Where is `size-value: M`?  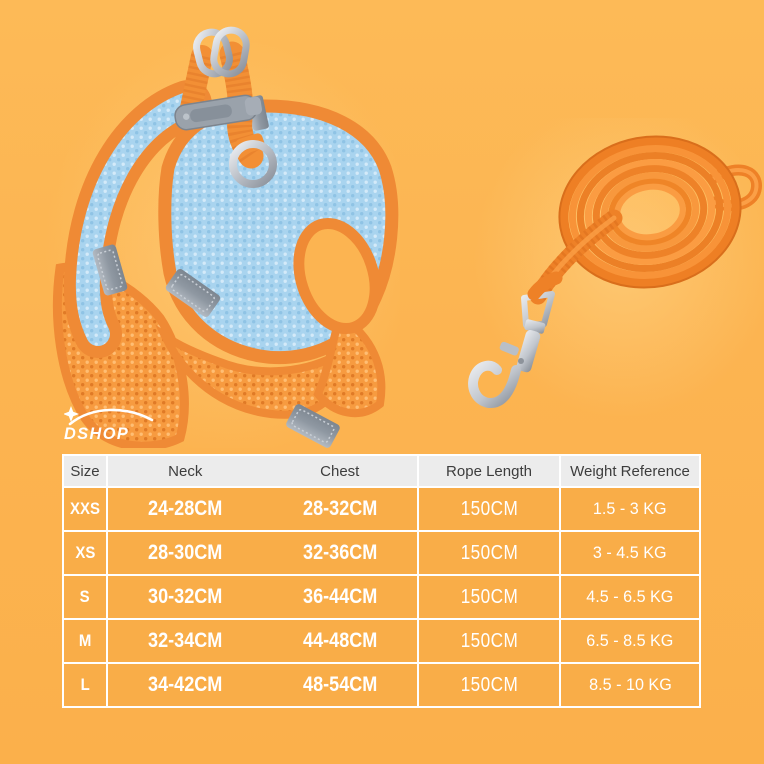
size-value: M is located at coordinates (85, 640).